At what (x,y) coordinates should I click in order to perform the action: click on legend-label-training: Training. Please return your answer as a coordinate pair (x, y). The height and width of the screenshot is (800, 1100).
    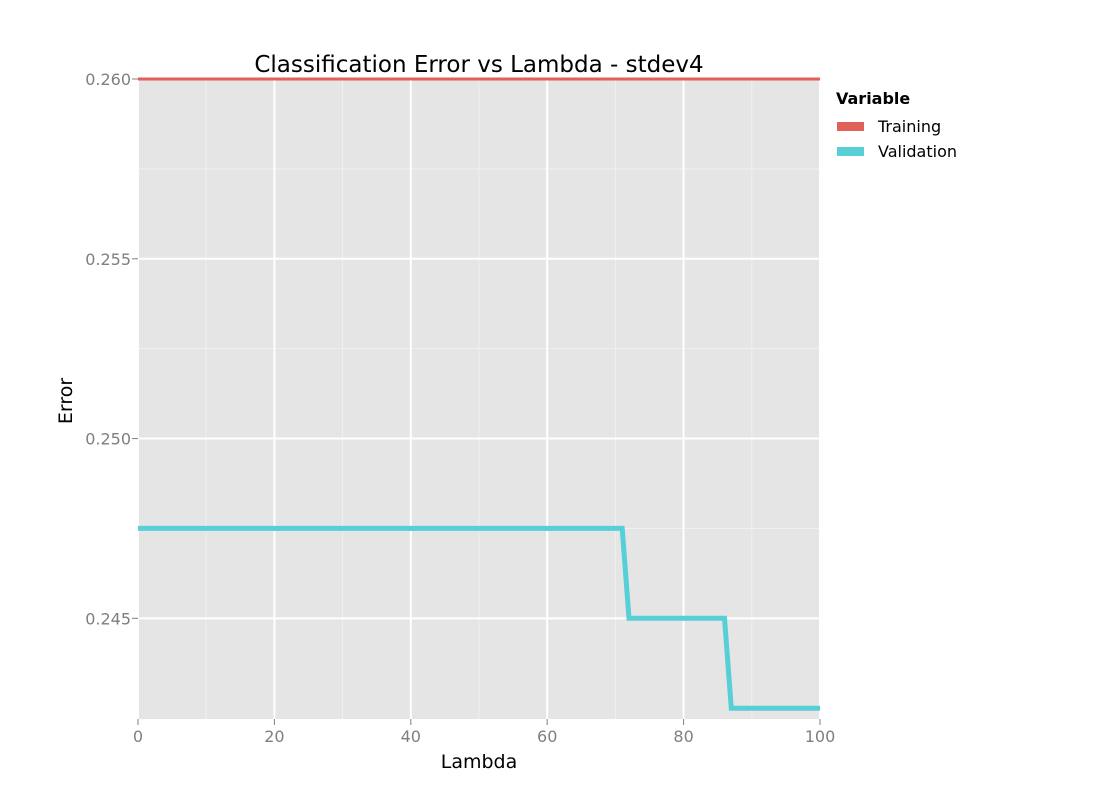
    Looking at the image, I should click on (909, 126).